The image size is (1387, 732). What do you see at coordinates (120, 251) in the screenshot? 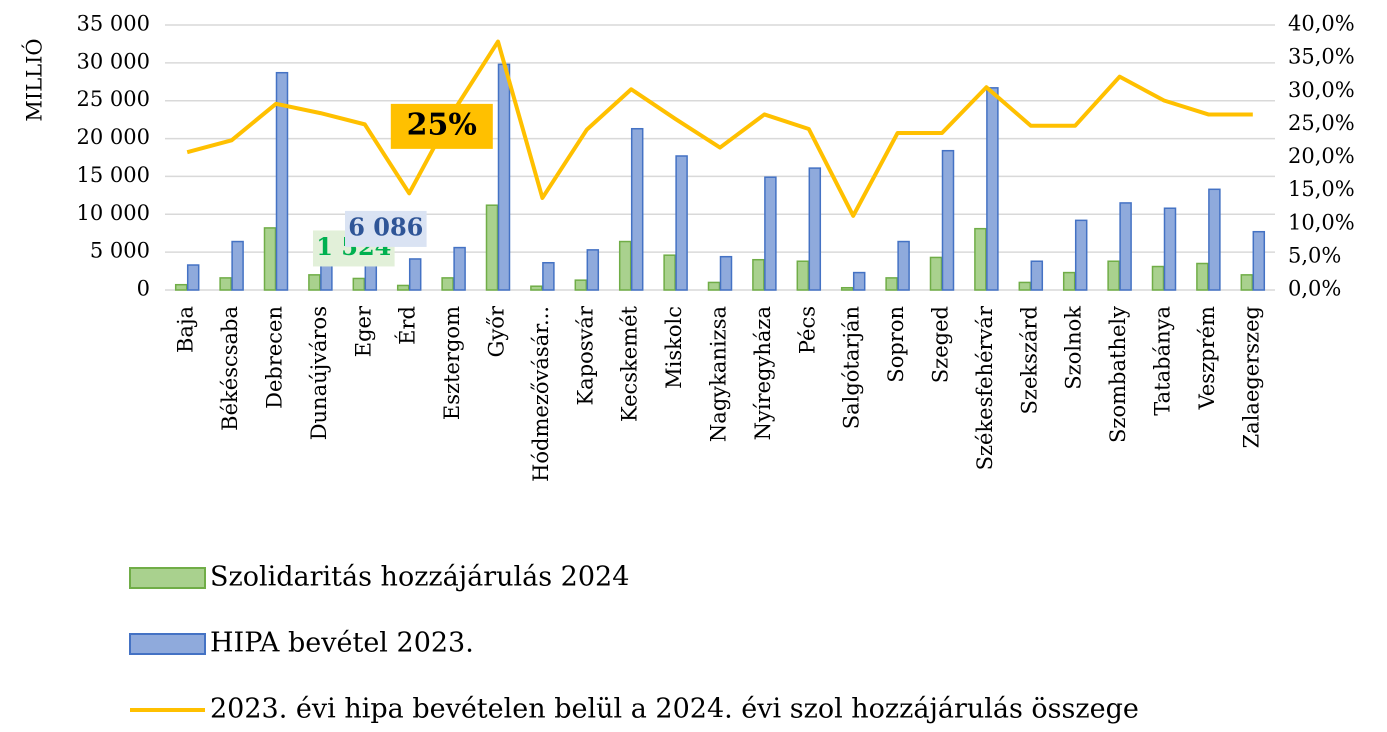
I see `y-tick-label: 5 000` at bounding box center [120, 251].